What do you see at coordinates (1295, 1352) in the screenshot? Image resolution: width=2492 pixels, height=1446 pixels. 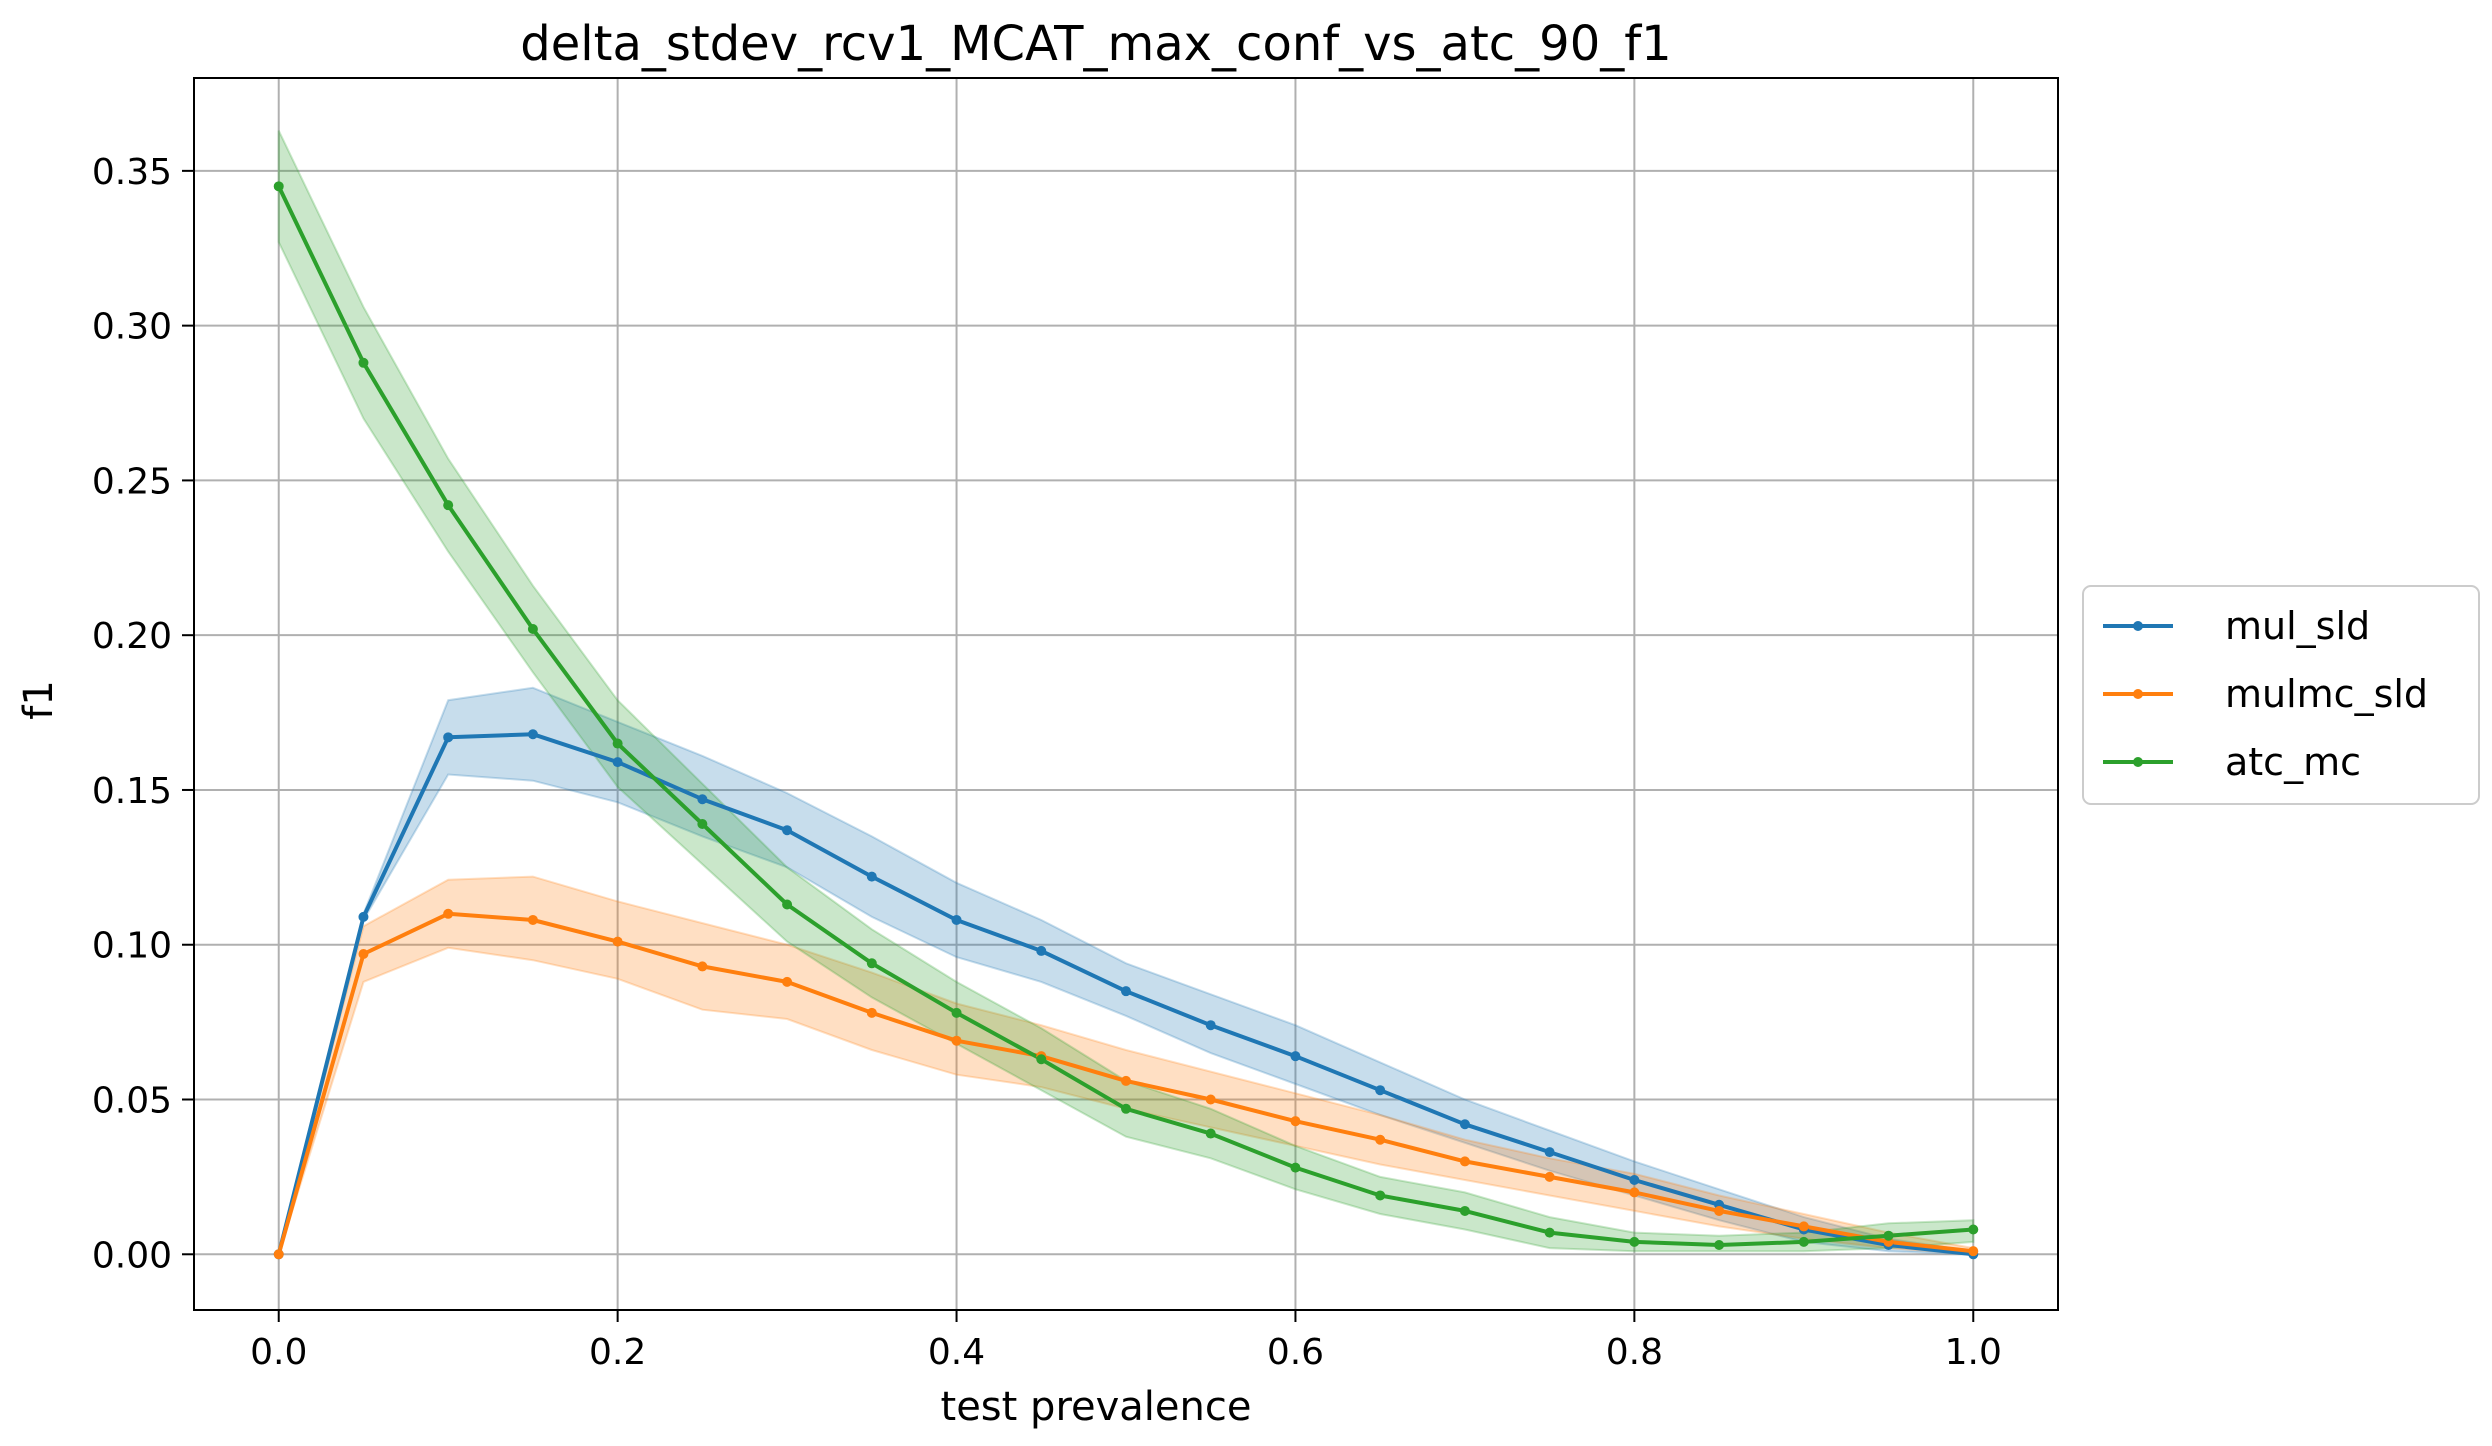 I see `x-tick-label: 0.6` at bounding box center [1295, 1352].